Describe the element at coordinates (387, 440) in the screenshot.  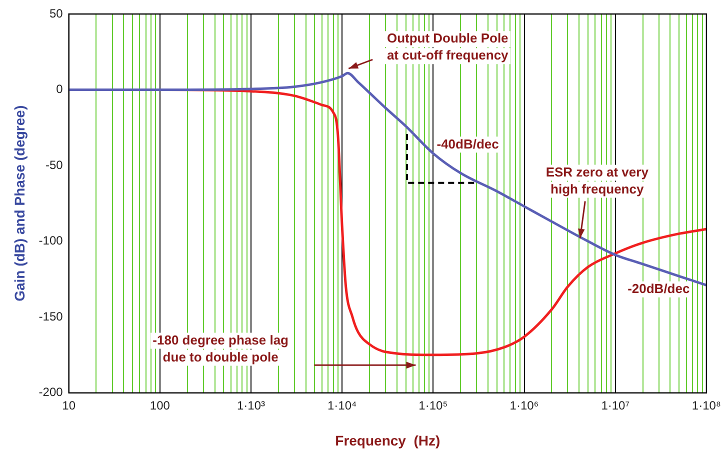
I see `x-axis-title: Frequency (Hz)` at that location.